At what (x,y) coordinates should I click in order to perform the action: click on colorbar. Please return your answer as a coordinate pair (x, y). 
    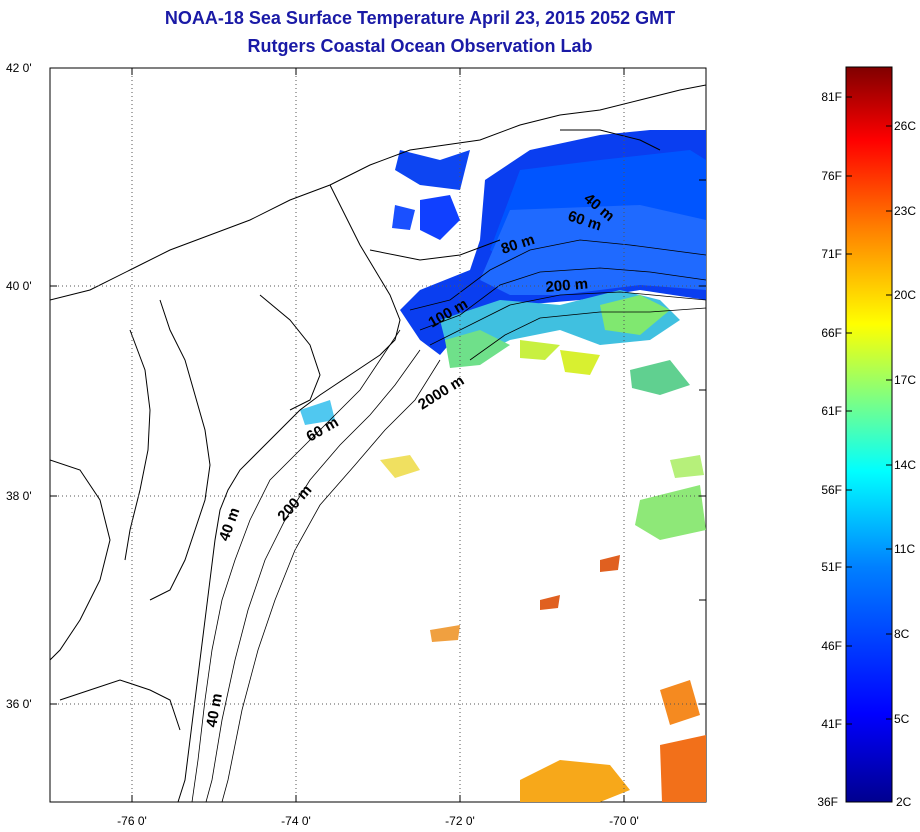
    Looking at the image, I should click on (869, 434).